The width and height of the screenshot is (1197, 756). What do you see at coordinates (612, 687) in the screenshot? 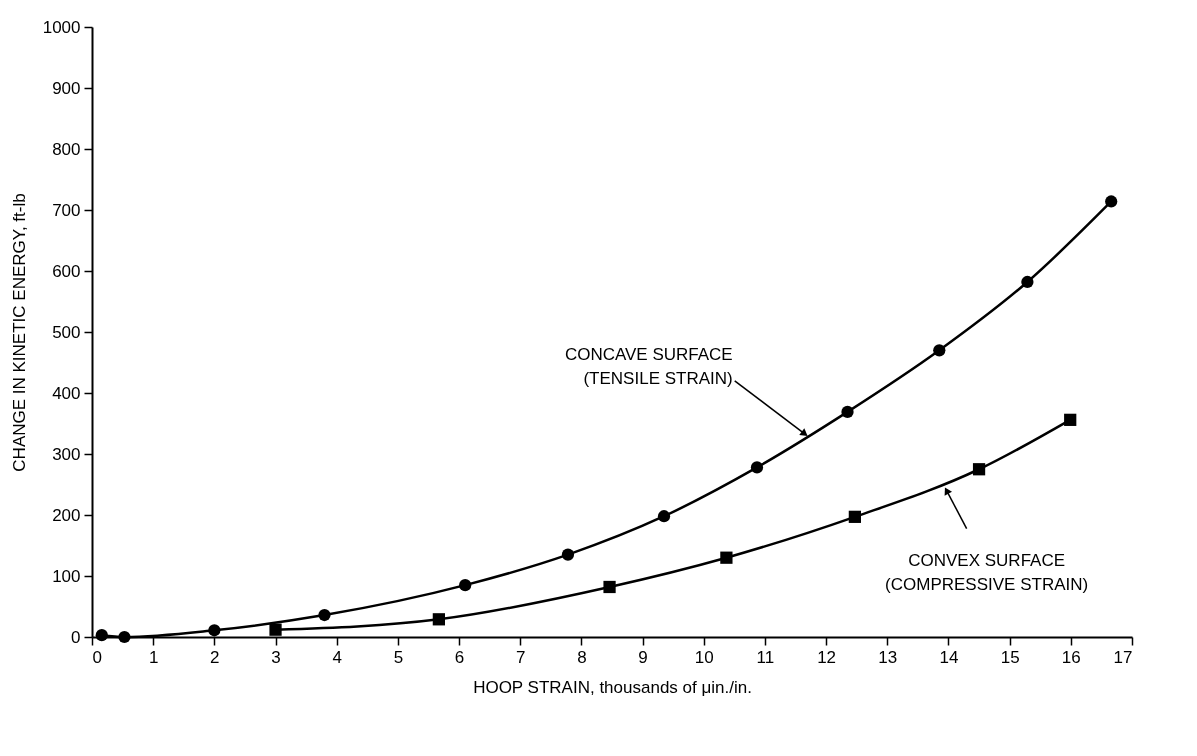
I see `x-axis-title: HOOP STRAIN, thousands of μin./in.` at bounding box center [612, 687].